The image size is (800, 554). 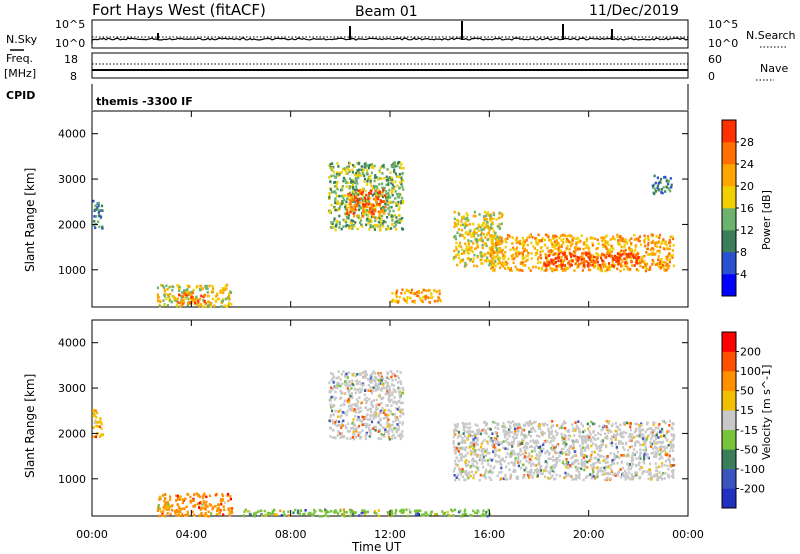 I want to click on x-tick-label: 04:00, so click(x=191, y=534).